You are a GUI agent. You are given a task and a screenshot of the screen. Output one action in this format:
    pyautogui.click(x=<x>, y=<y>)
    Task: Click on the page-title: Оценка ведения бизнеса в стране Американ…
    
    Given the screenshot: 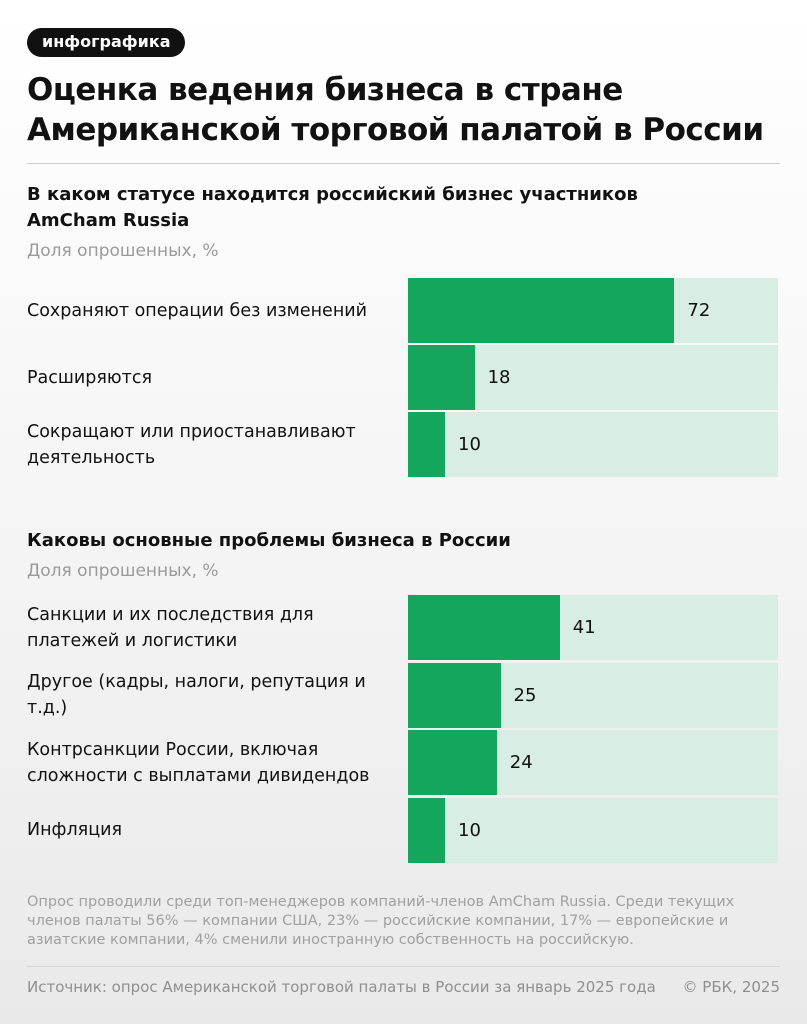 What is the action you would take?
    pyautogui.click(x=395, y=110)
    